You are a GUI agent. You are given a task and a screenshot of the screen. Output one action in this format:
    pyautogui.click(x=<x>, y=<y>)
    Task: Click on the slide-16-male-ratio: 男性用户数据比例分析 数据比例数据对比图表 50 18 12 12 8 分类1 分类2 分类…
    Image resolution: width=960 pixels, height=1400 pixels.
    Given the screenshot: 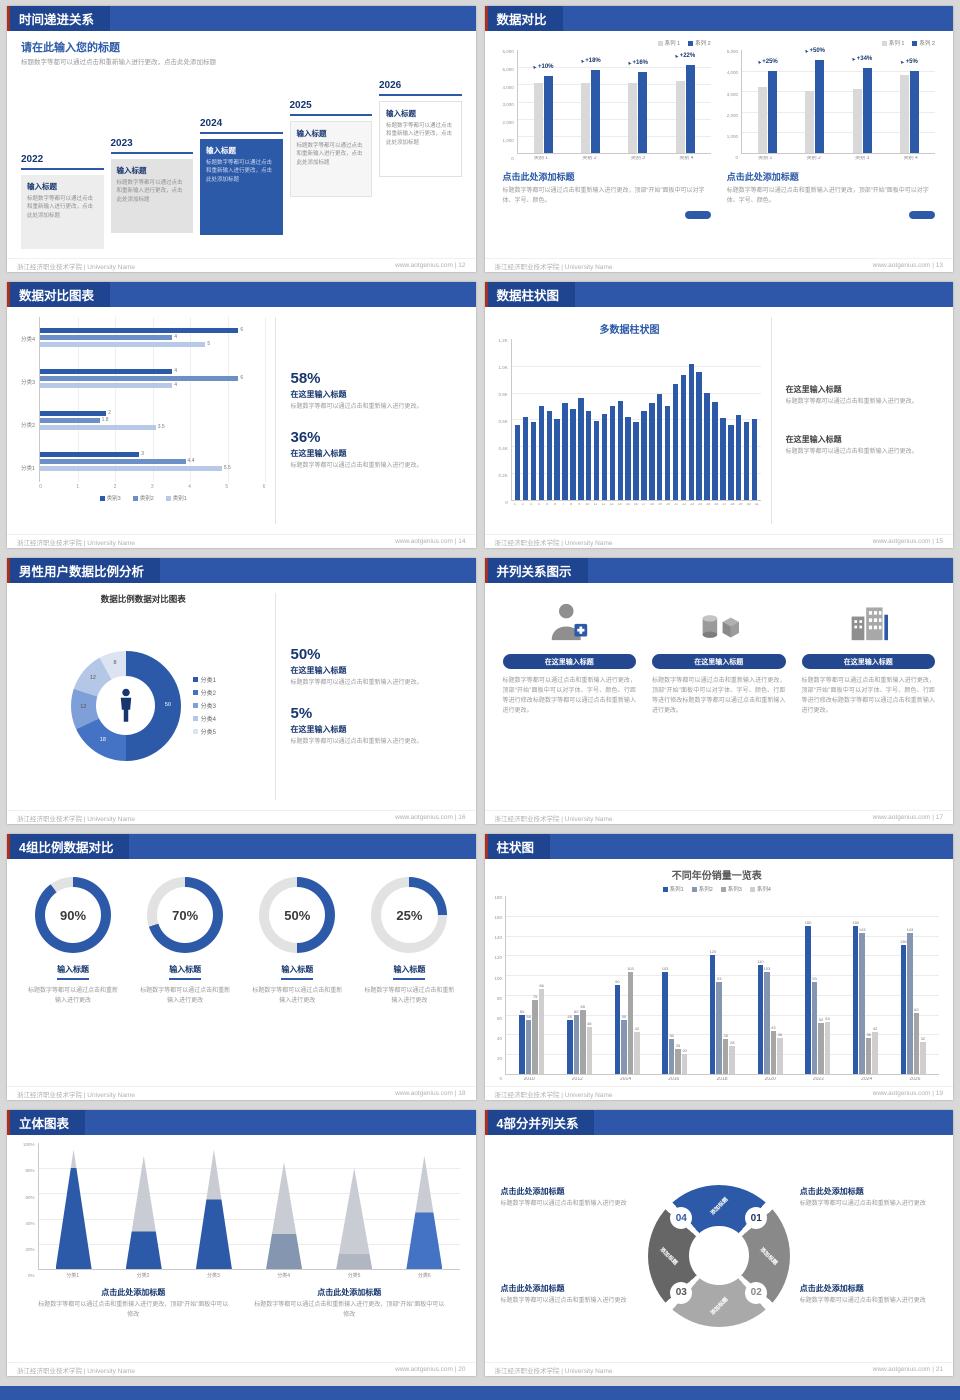 What is the action you would take?
    pyautogui.click(x=241, y=691)
    